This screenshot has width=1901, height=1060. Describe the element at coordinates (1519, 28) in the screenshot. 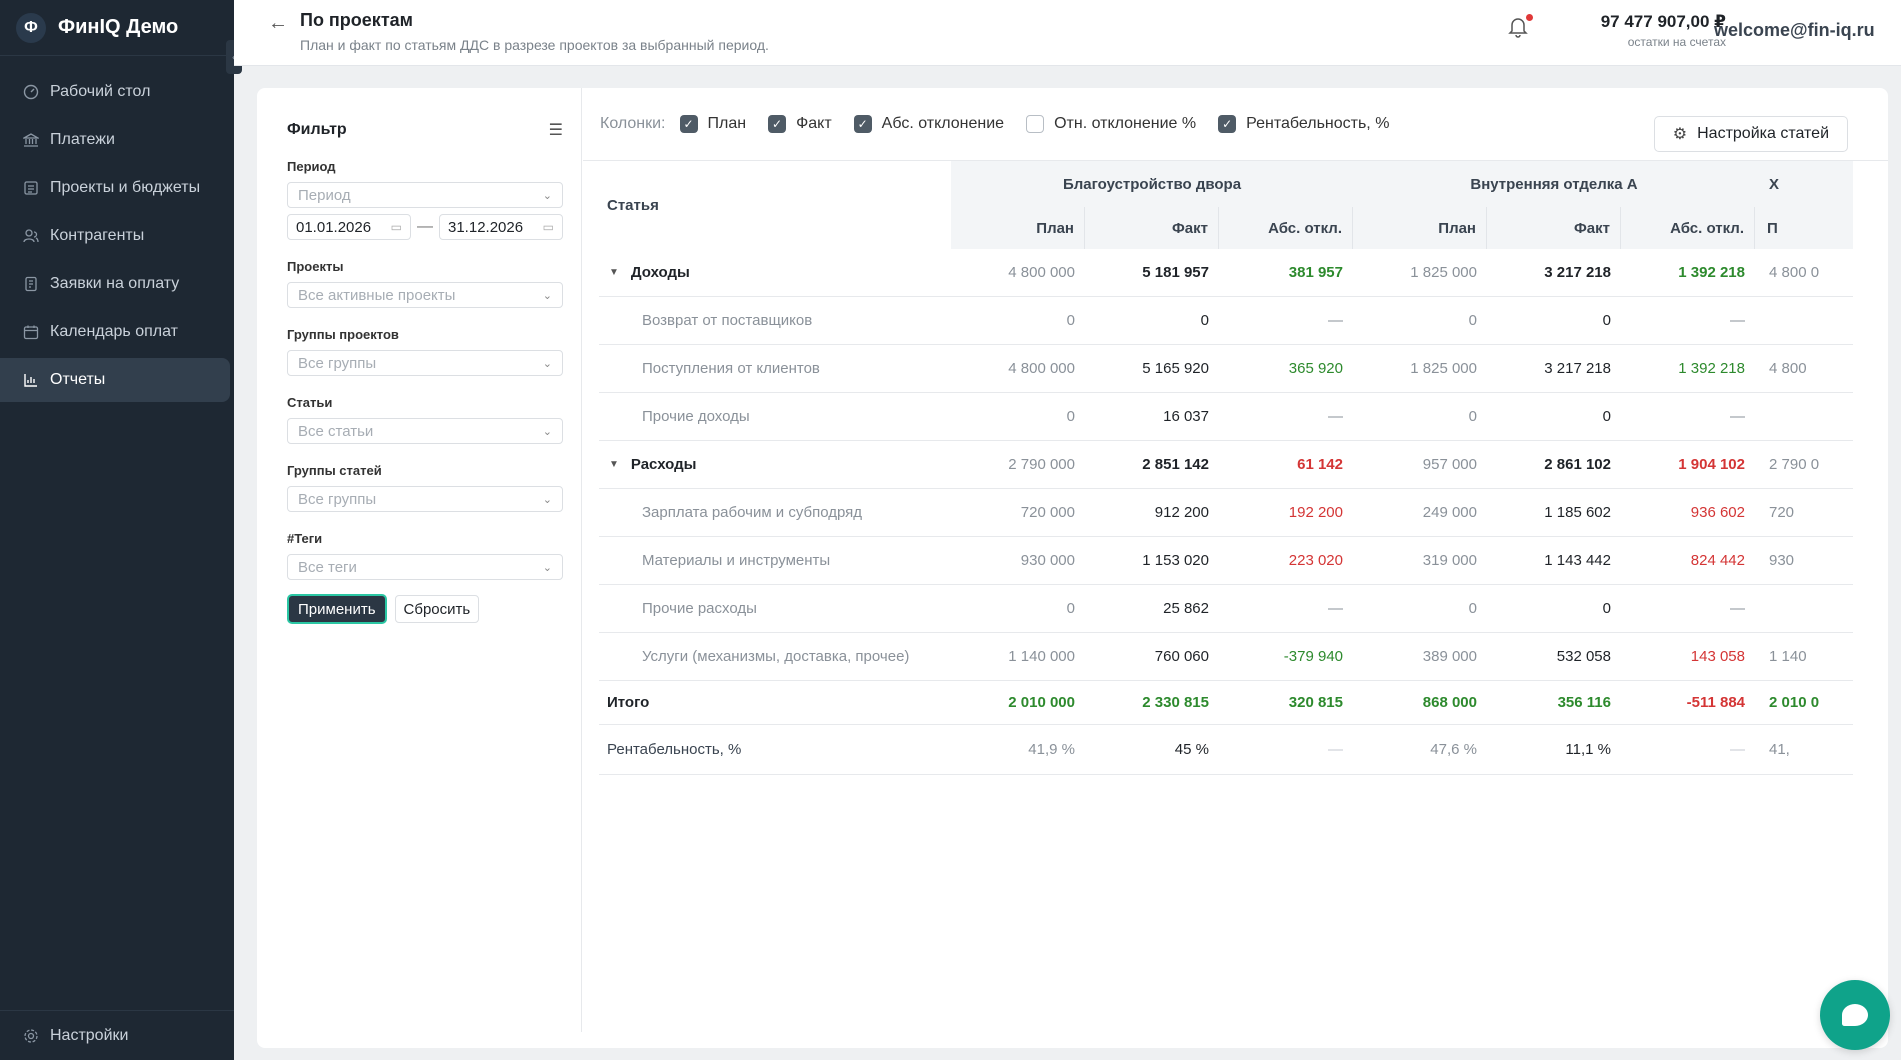

I see `bell-icon` at that location.